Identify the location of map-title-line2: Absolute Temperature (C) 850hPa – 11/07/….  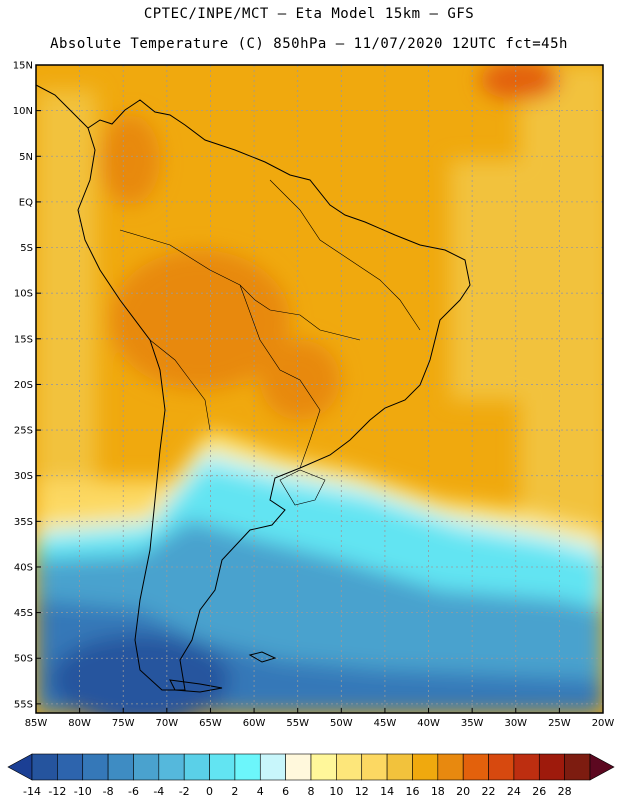
(309, 44).